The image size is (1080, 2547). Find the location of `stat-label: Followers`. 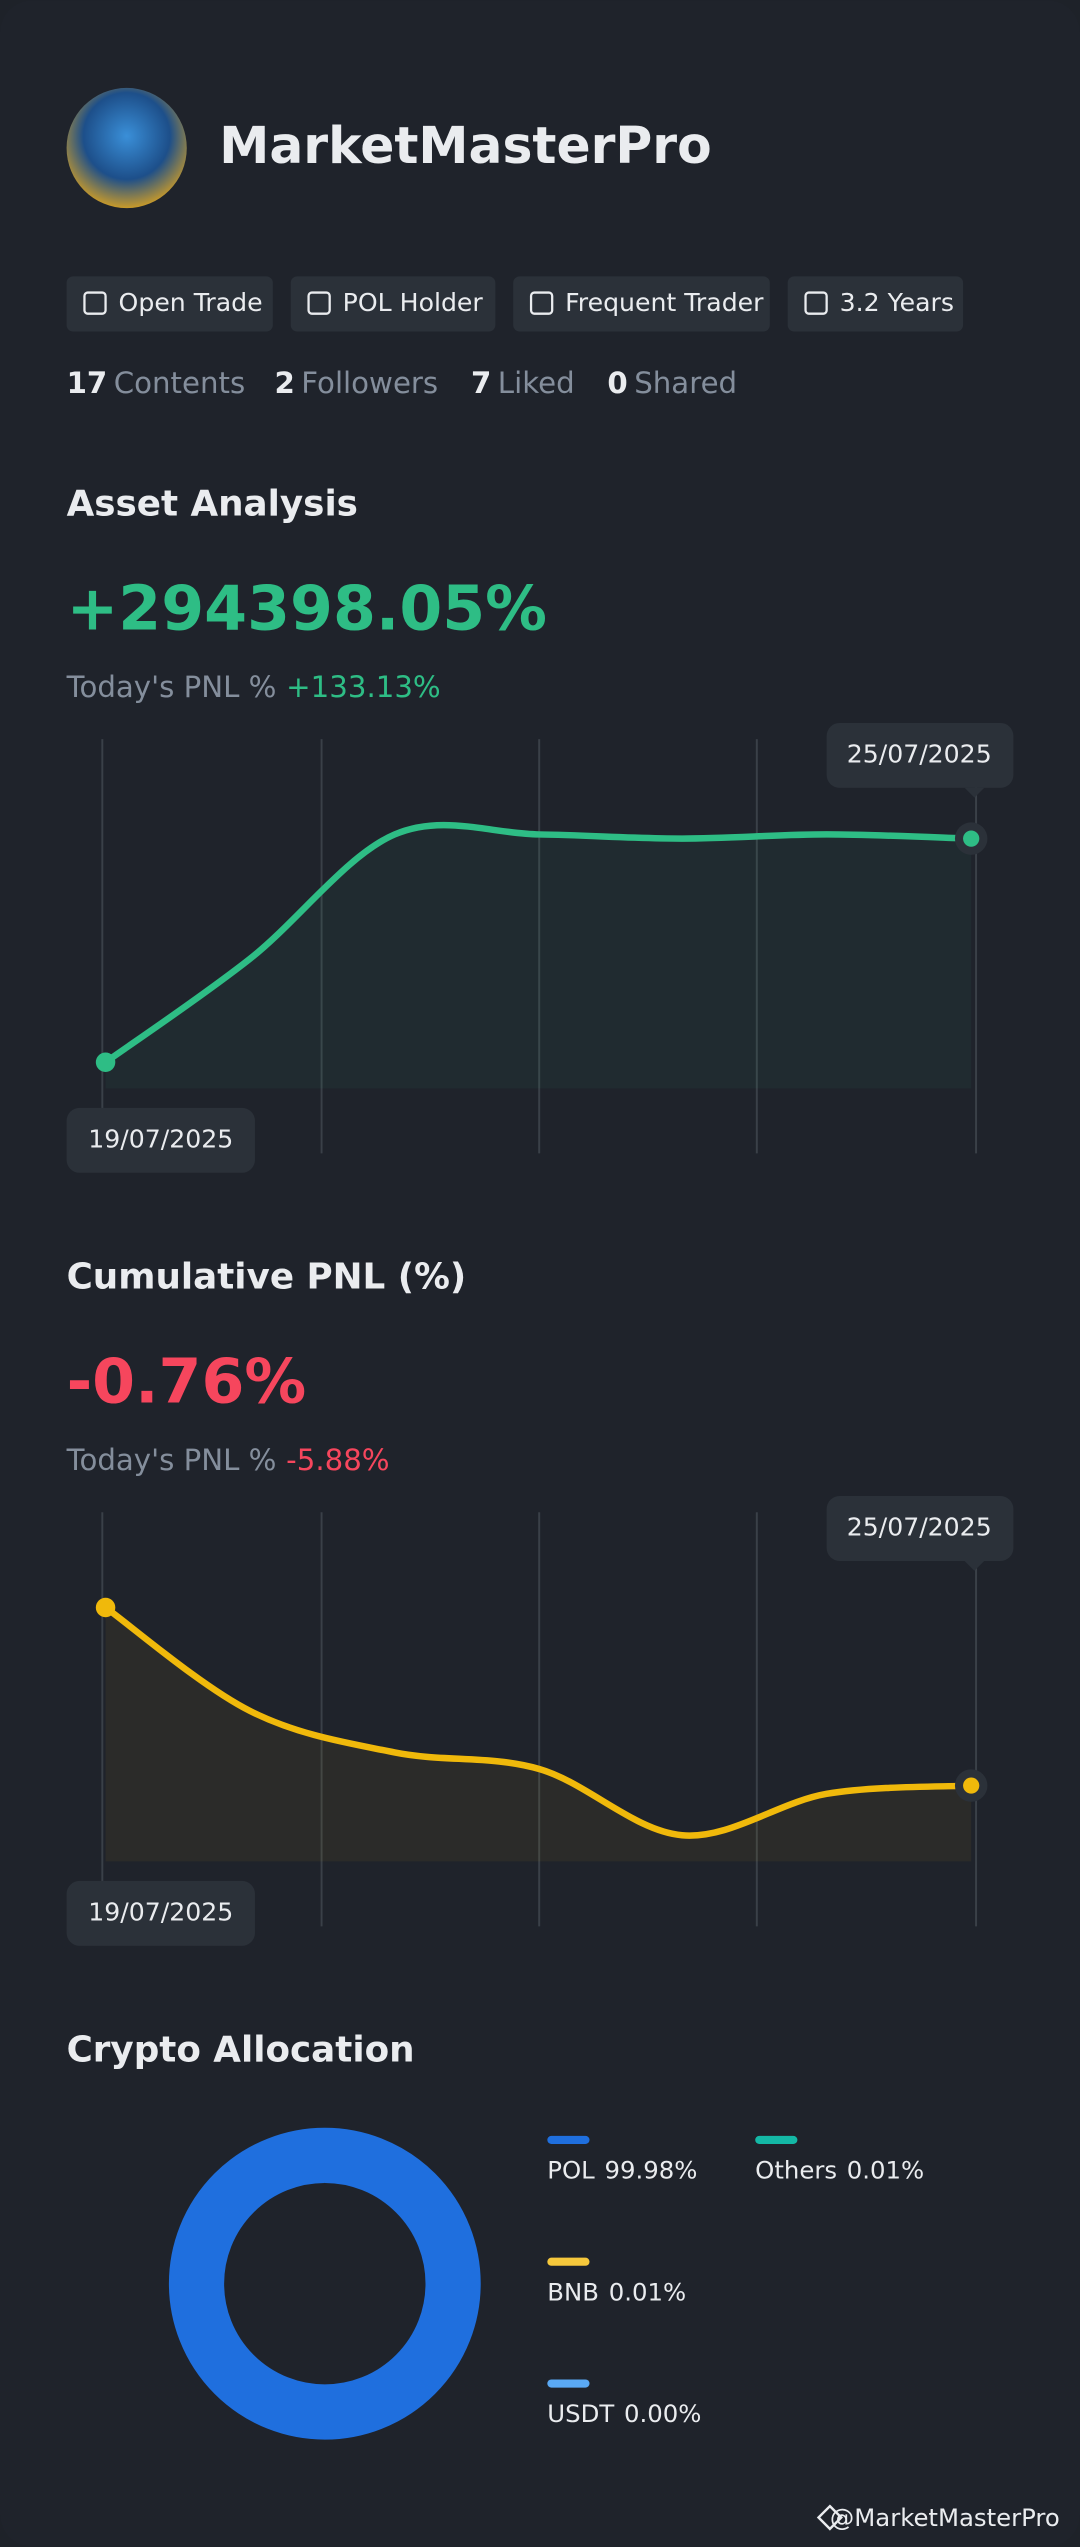

stat-label: Followers is located at coordinates (369, 383).